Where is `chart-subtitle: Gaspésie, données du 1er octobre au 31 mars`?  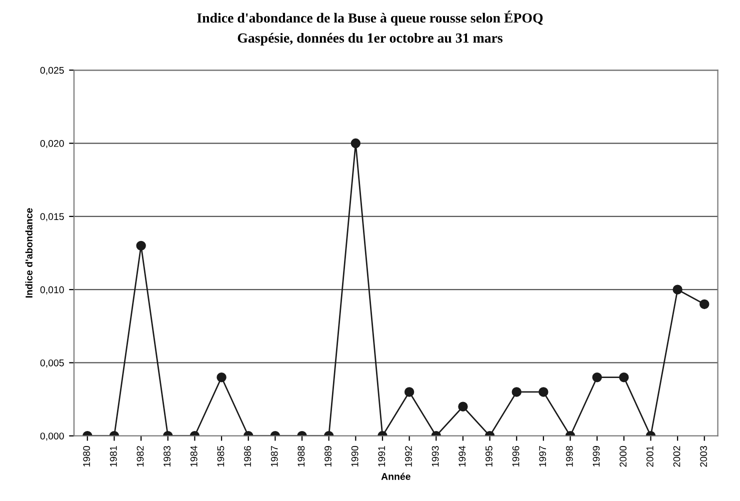 chart-subtitle: Gaspésie, données du 1er octobre au 31 mars is located at coordinates (370, 39).